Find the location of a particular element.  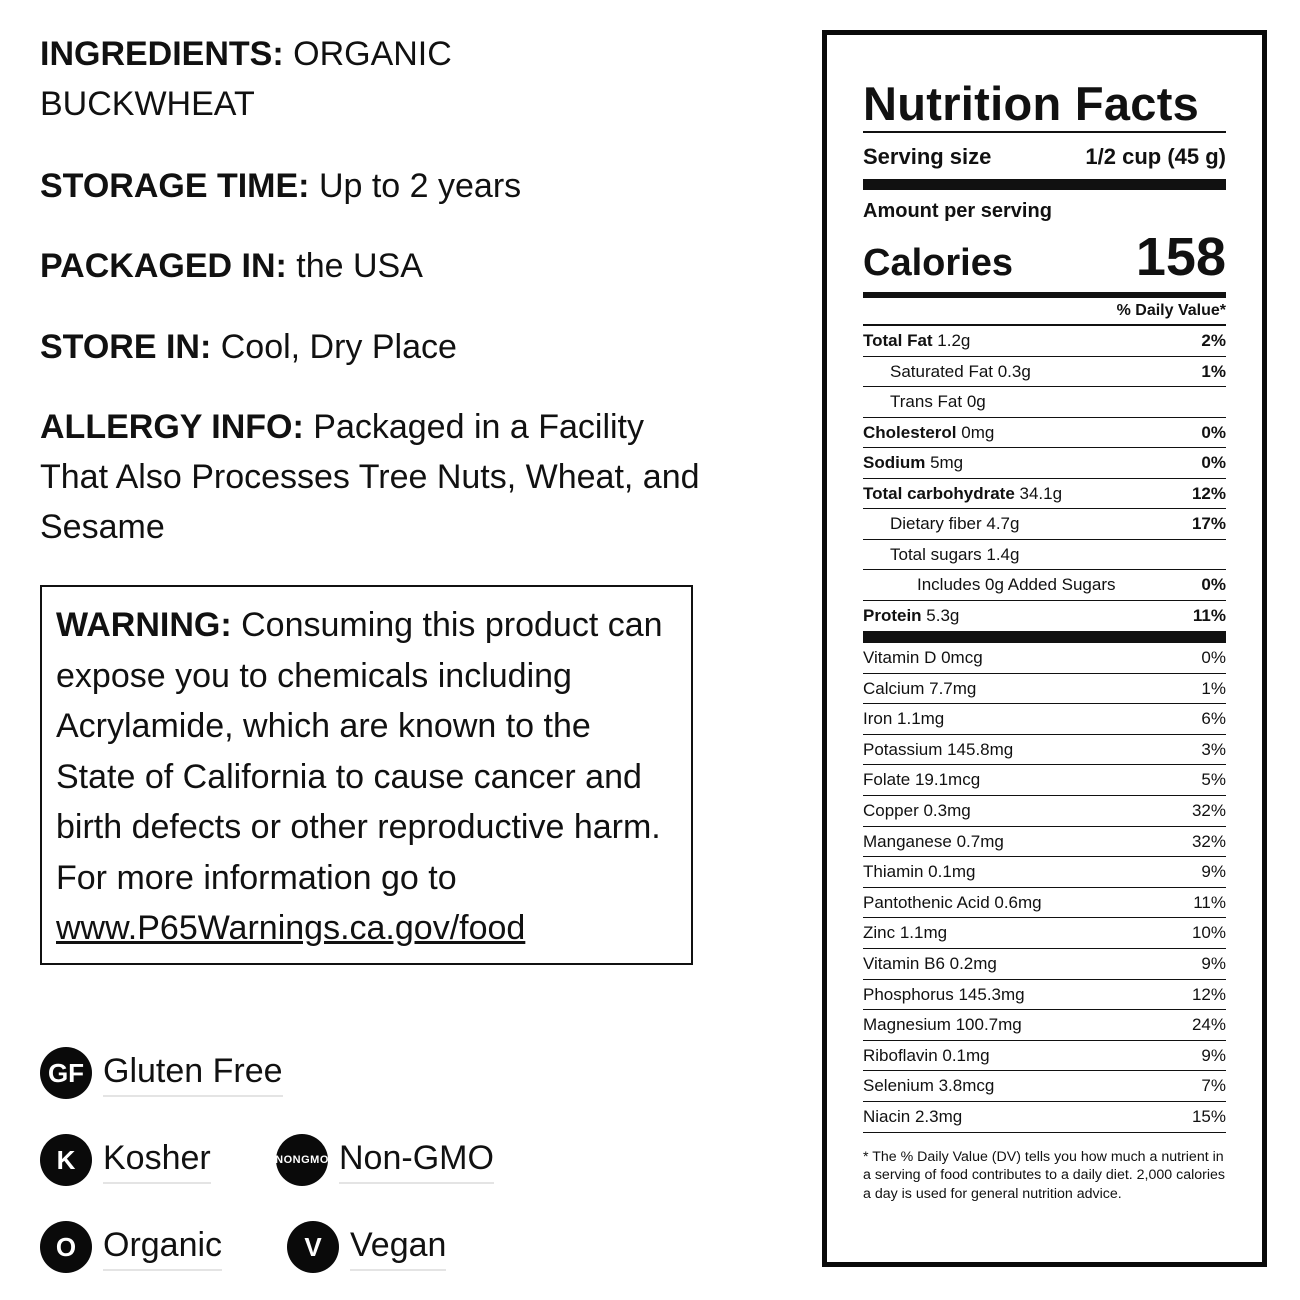

nutrient-name: Sodium 5mg is located at coordinates (913, 463).